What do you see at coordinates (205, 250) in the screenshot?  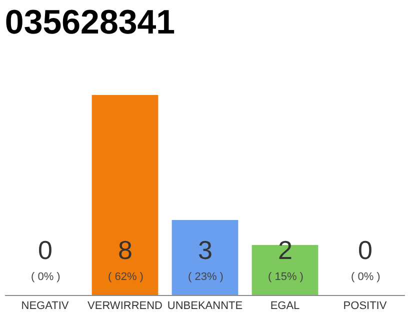 I see `data-label: 3` at bounding box center [205, 250].